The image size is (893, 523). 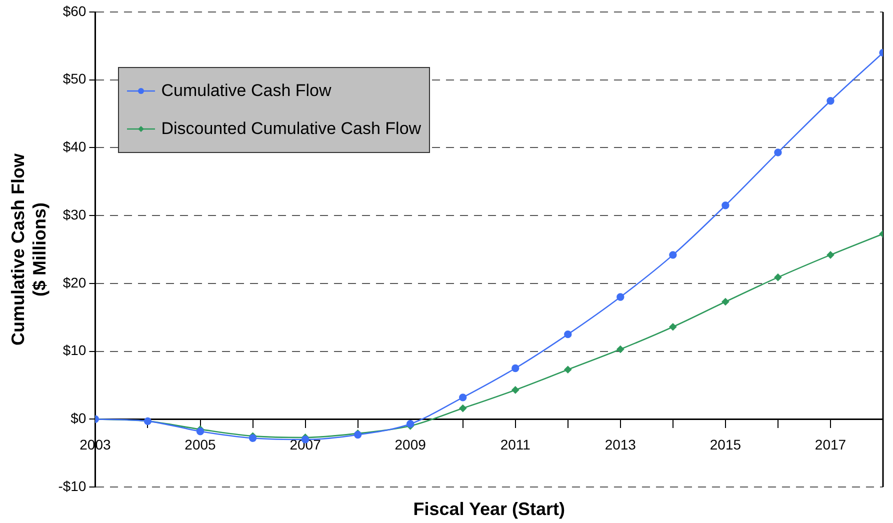 I want to click on y-tick-label: $30, so click(x=74, y=214).